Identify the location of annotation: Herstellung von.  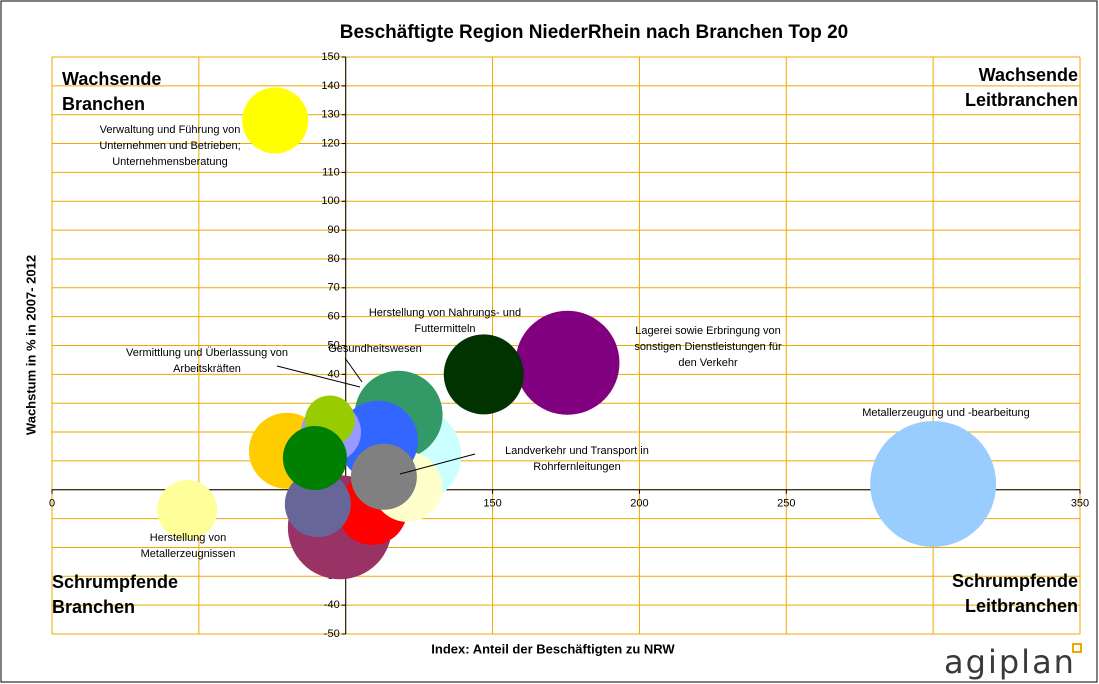
(188, 538).